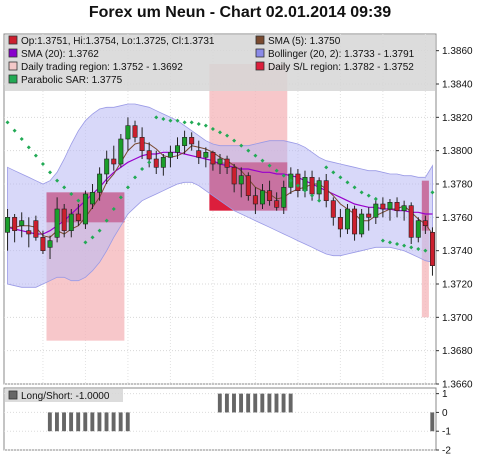 Image resolution: width=480 pixels, height=457 pixels. Describe the element at coordinates (457, 385) in the screenshot. I see `y-tick-label: 1.3660` at that location.